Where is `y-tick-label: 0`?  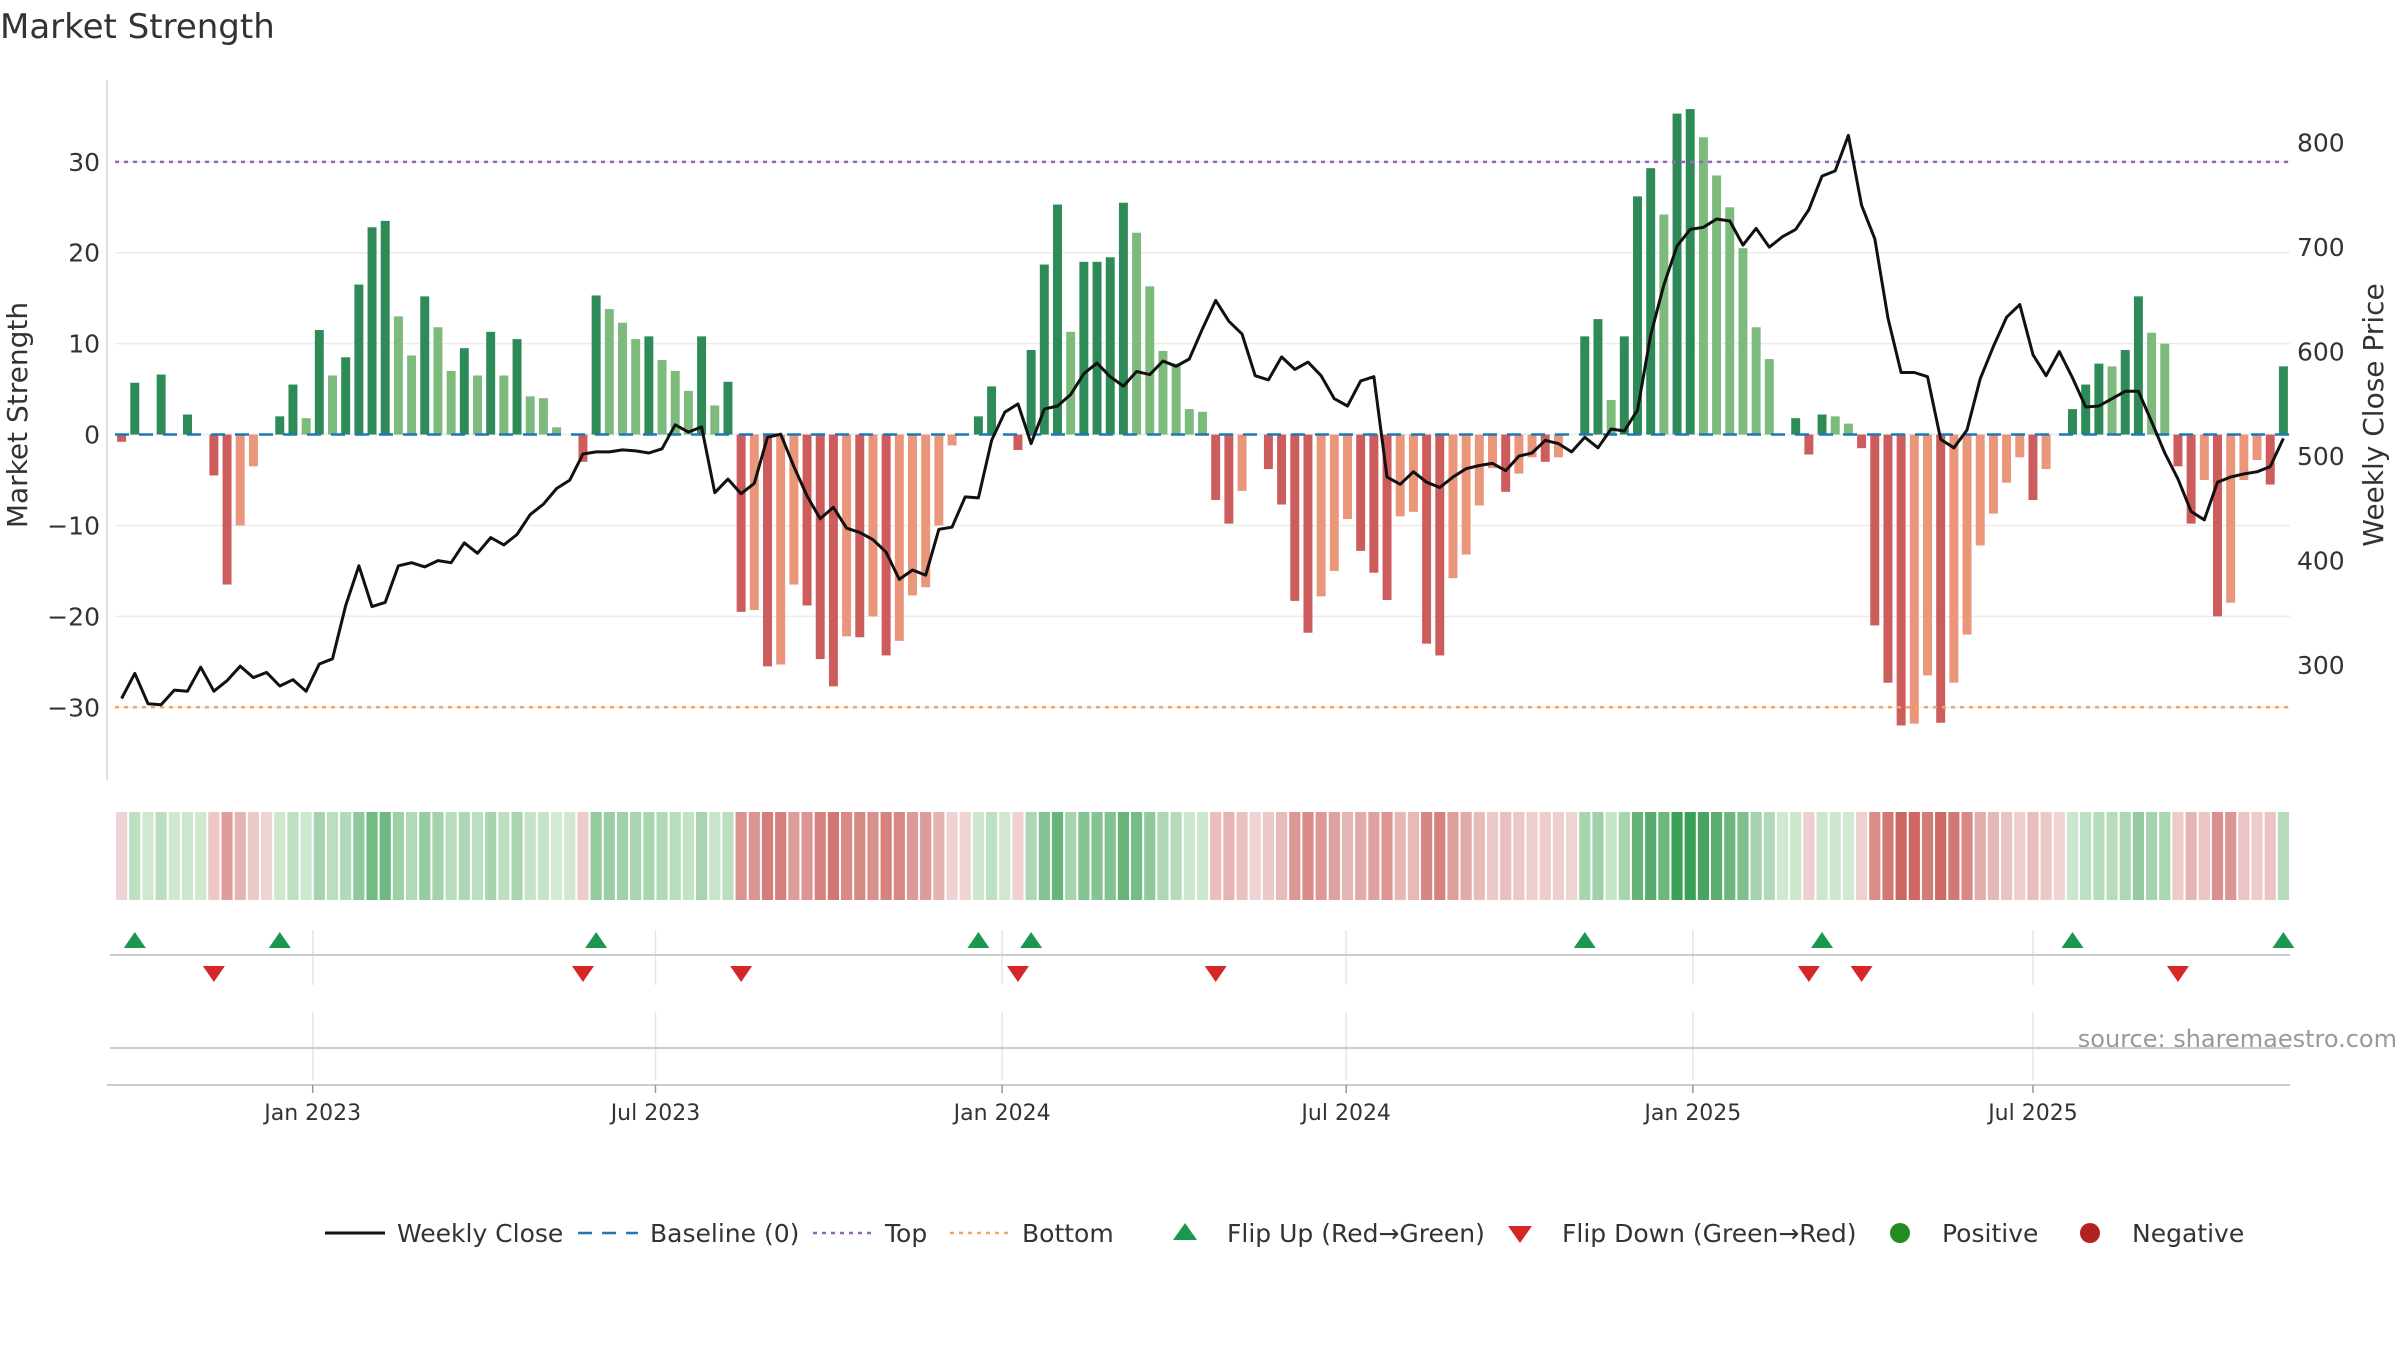
y-tick-label: 0 is located at coordinates (92, 435).